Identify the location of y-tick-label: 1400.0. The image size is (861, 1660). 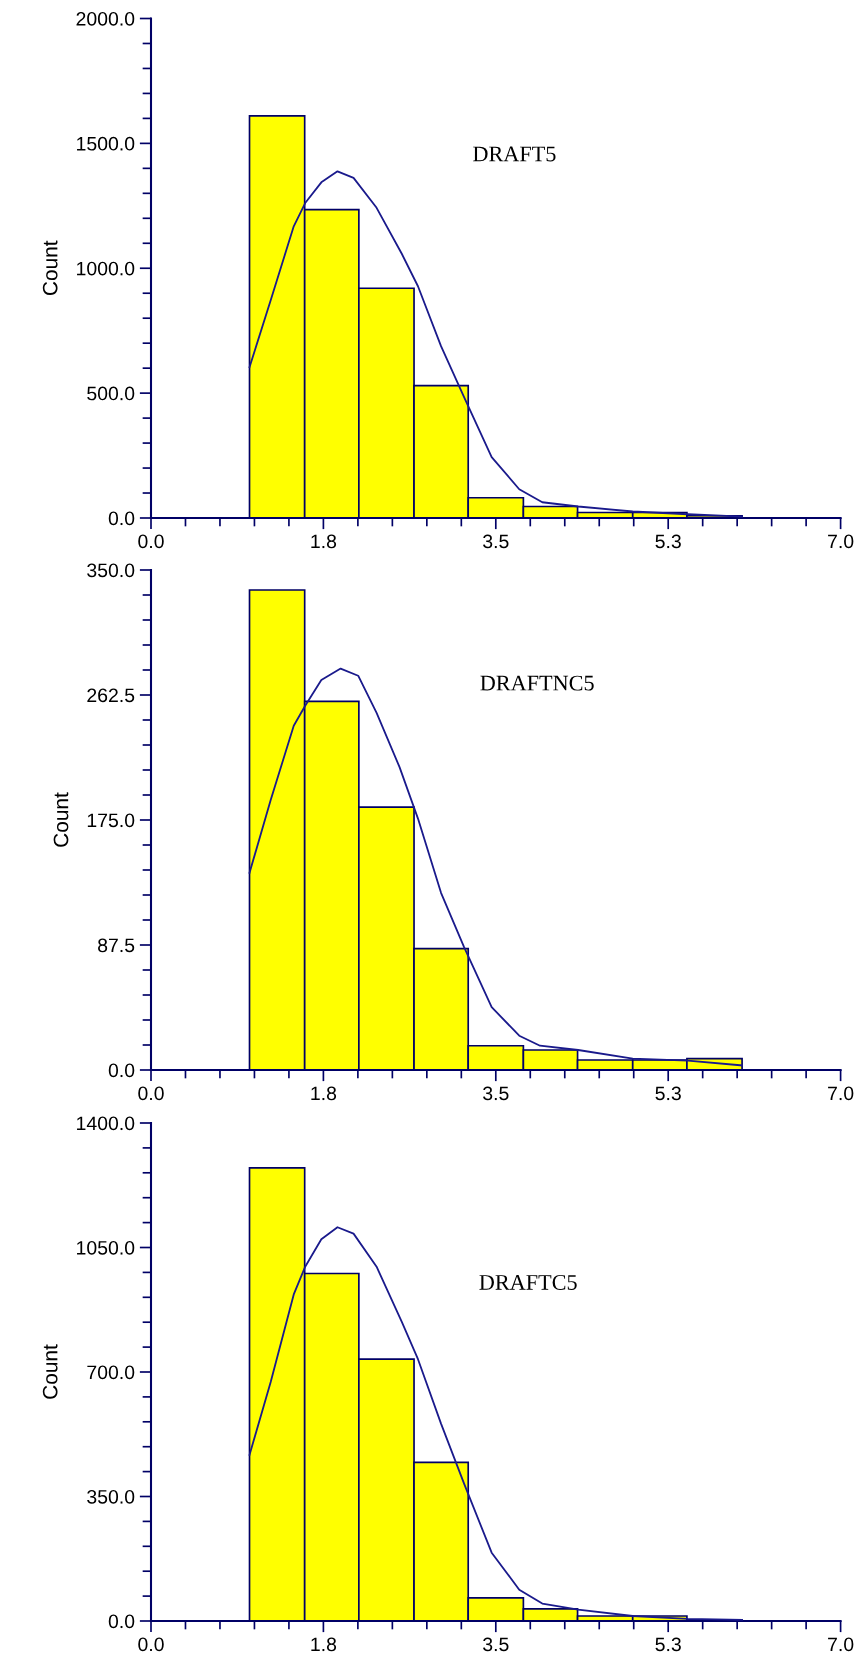
(106, 1123).